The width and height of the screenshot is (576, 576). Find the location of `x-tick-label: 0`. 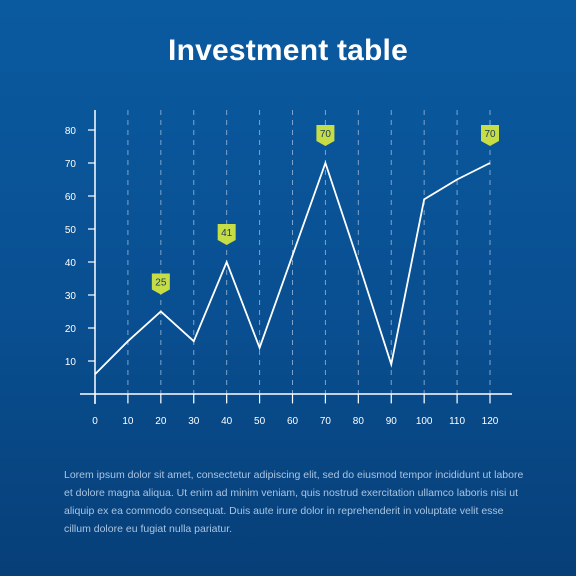

x-tick-label: 0 is located at coordinates (95, 421).